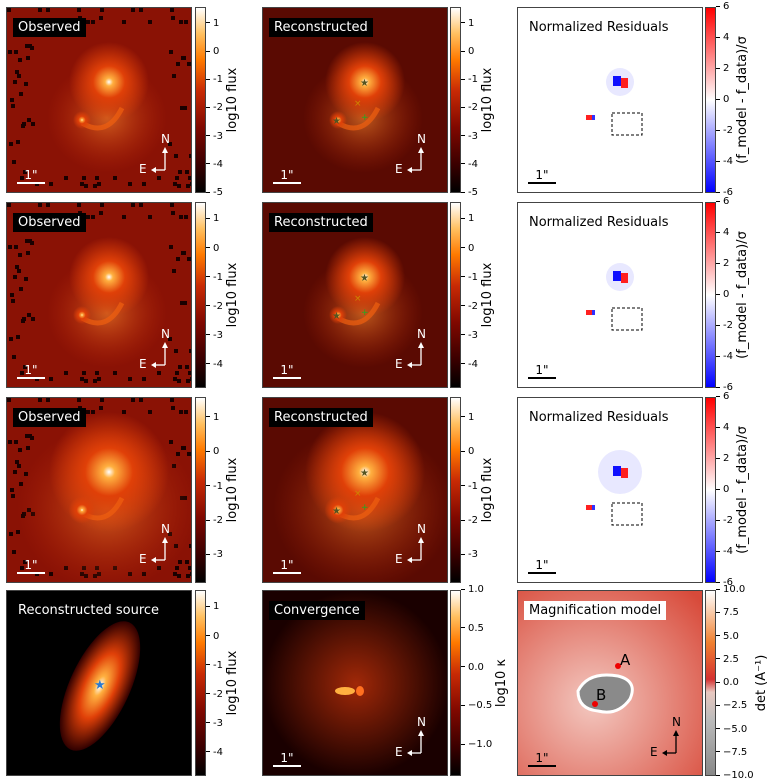 The width and height of the screenshot is (769, 783). I want to click on colorbar-tick: 1.0, so click(472, 590).